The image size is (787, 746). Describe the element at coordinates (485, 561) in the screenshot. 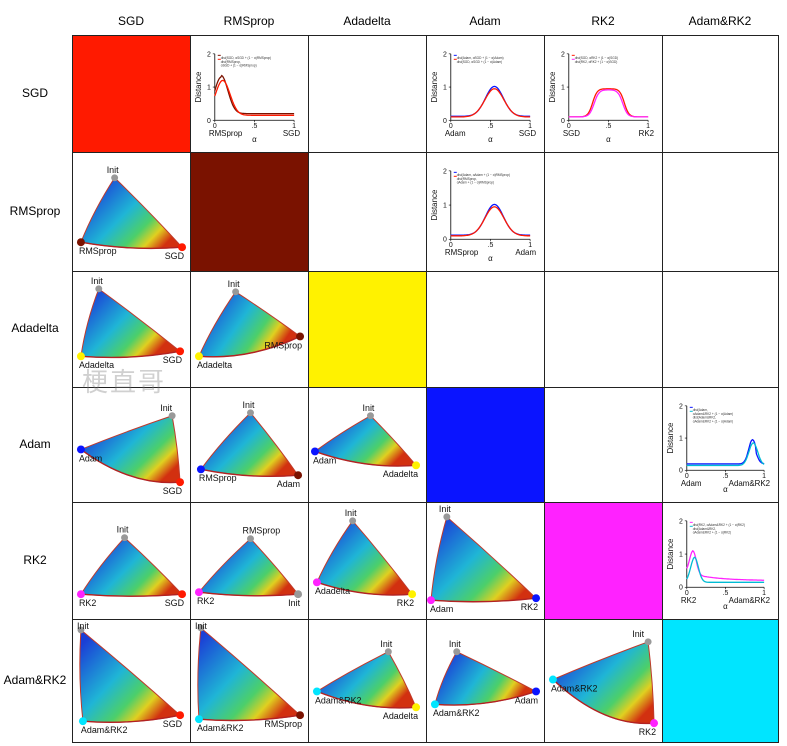

I see `matrix-cell: Init Adam RK2` at that location.